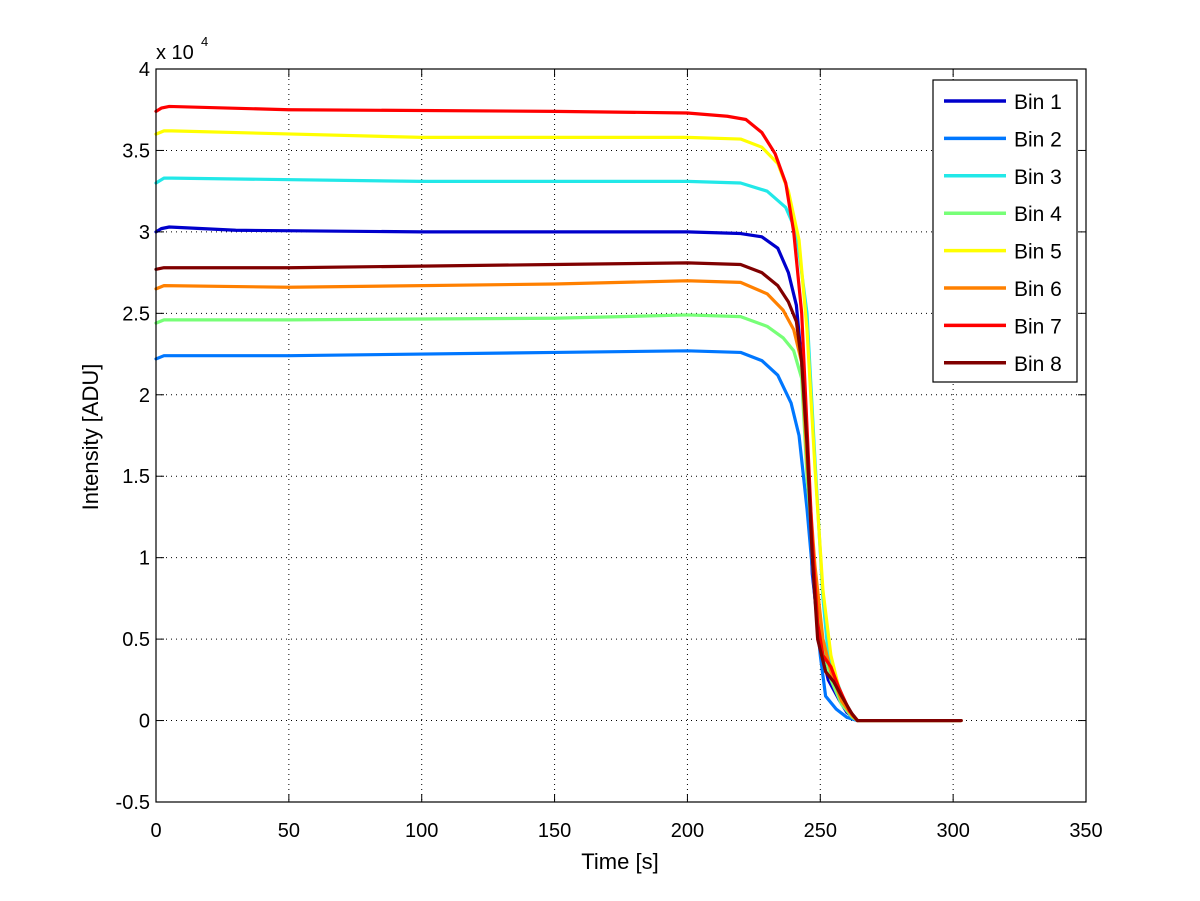 The image size is (1200, 901). What do you see at coordinates (554, 831) in the screenshot?
I see `x-tick-label: 150` at bounding box center [554, 831].